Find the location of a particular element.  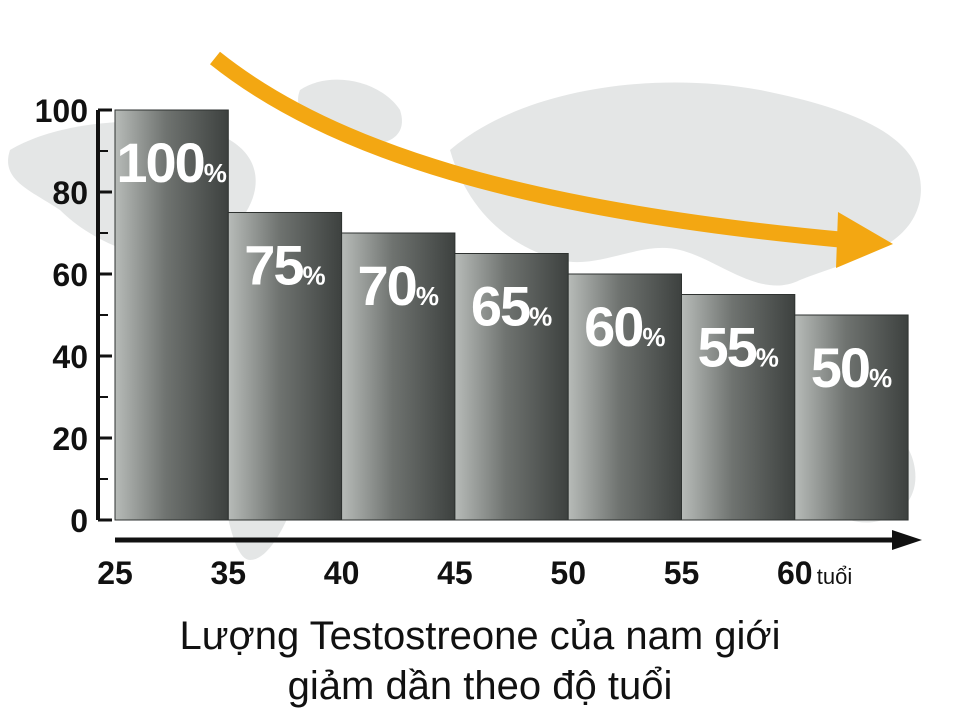

x-tick-label: 60 is located at coordinates (795, 573).